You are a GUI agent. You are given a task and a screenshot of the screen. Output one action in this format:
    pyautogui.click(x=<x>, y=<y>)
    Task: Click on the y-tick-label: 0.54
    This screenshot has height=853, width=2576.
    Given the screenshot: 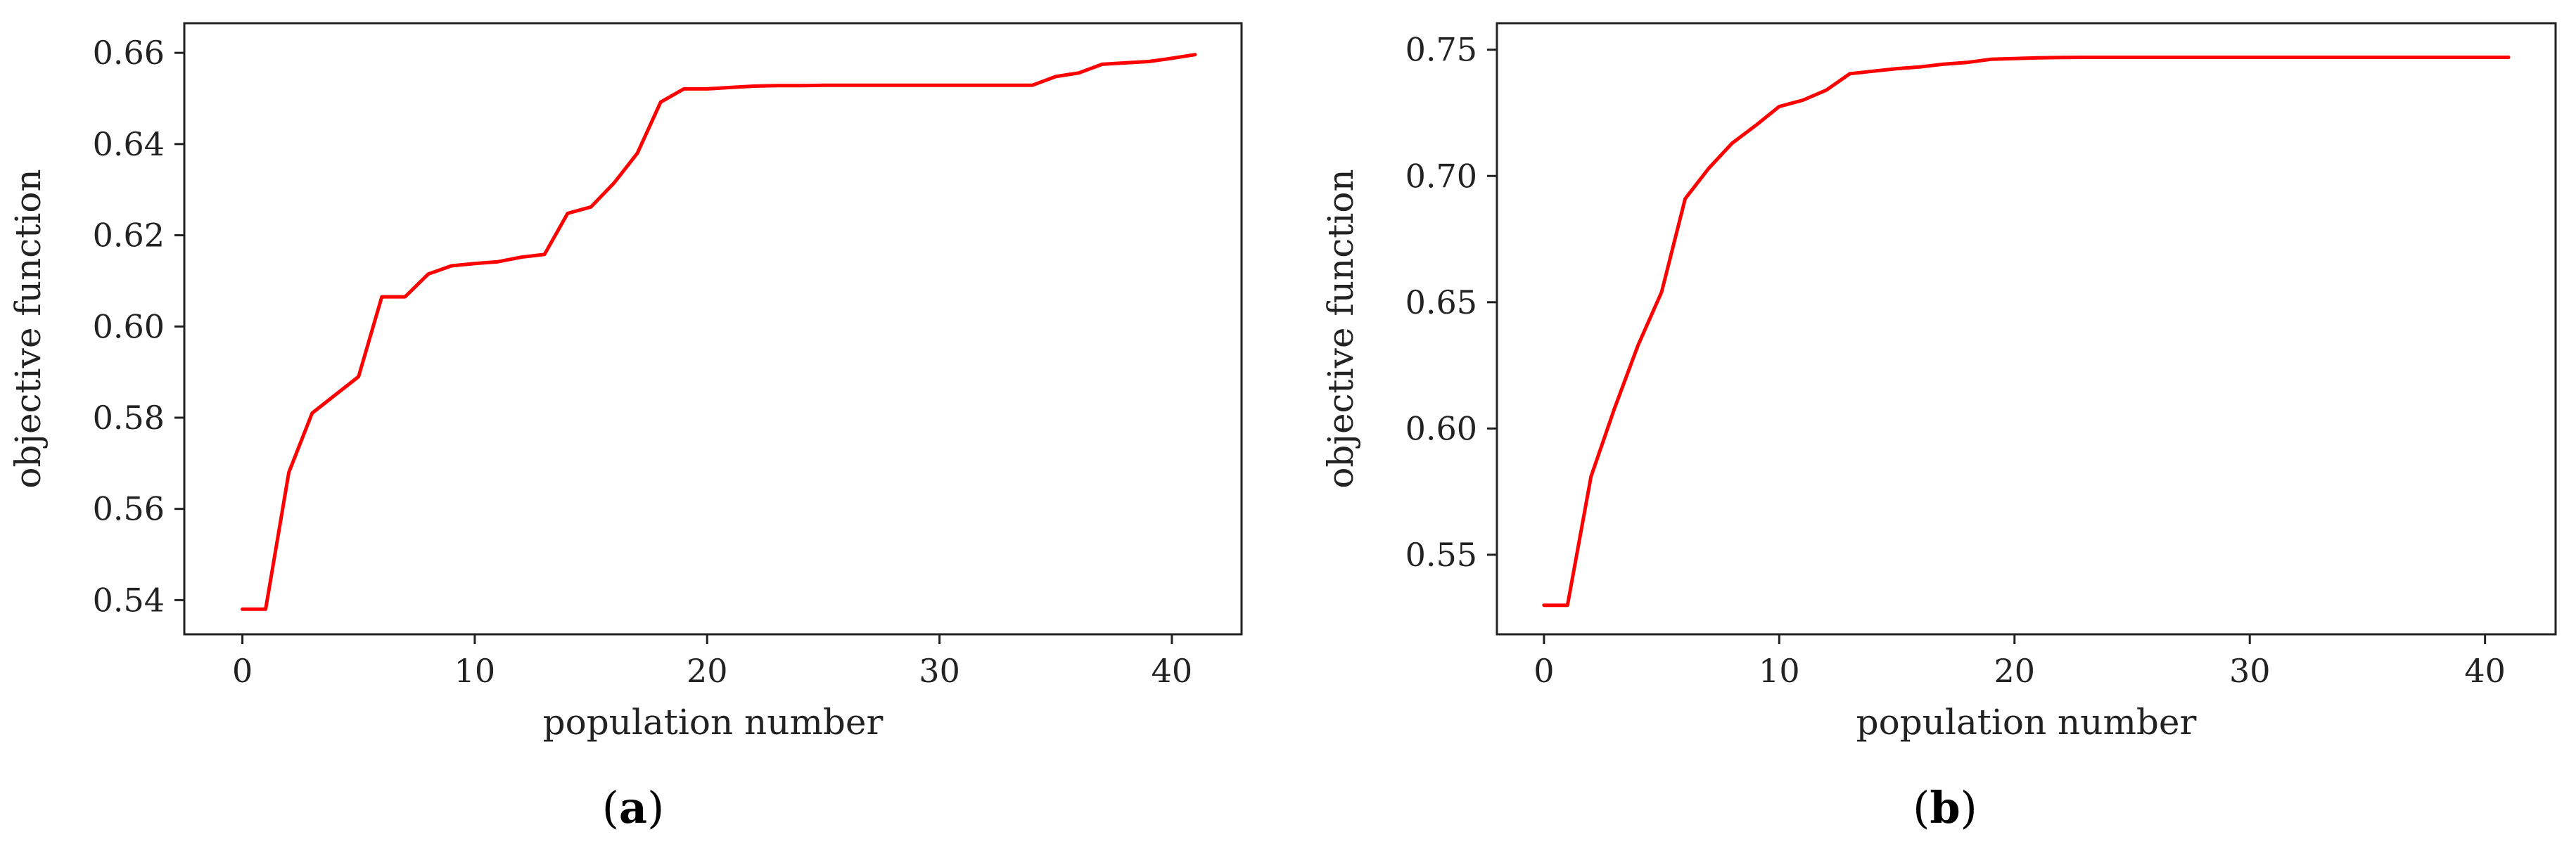 What is the action you would take?
    pyautogui.click(x=129, y=600)
    